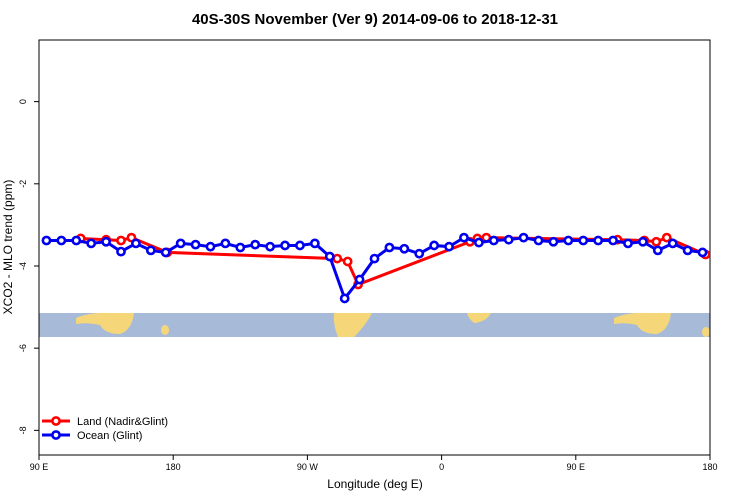 The height and width of the screenshot is (500, 750). I want to click on x-tick-label: 90 W, so click(308, 467).